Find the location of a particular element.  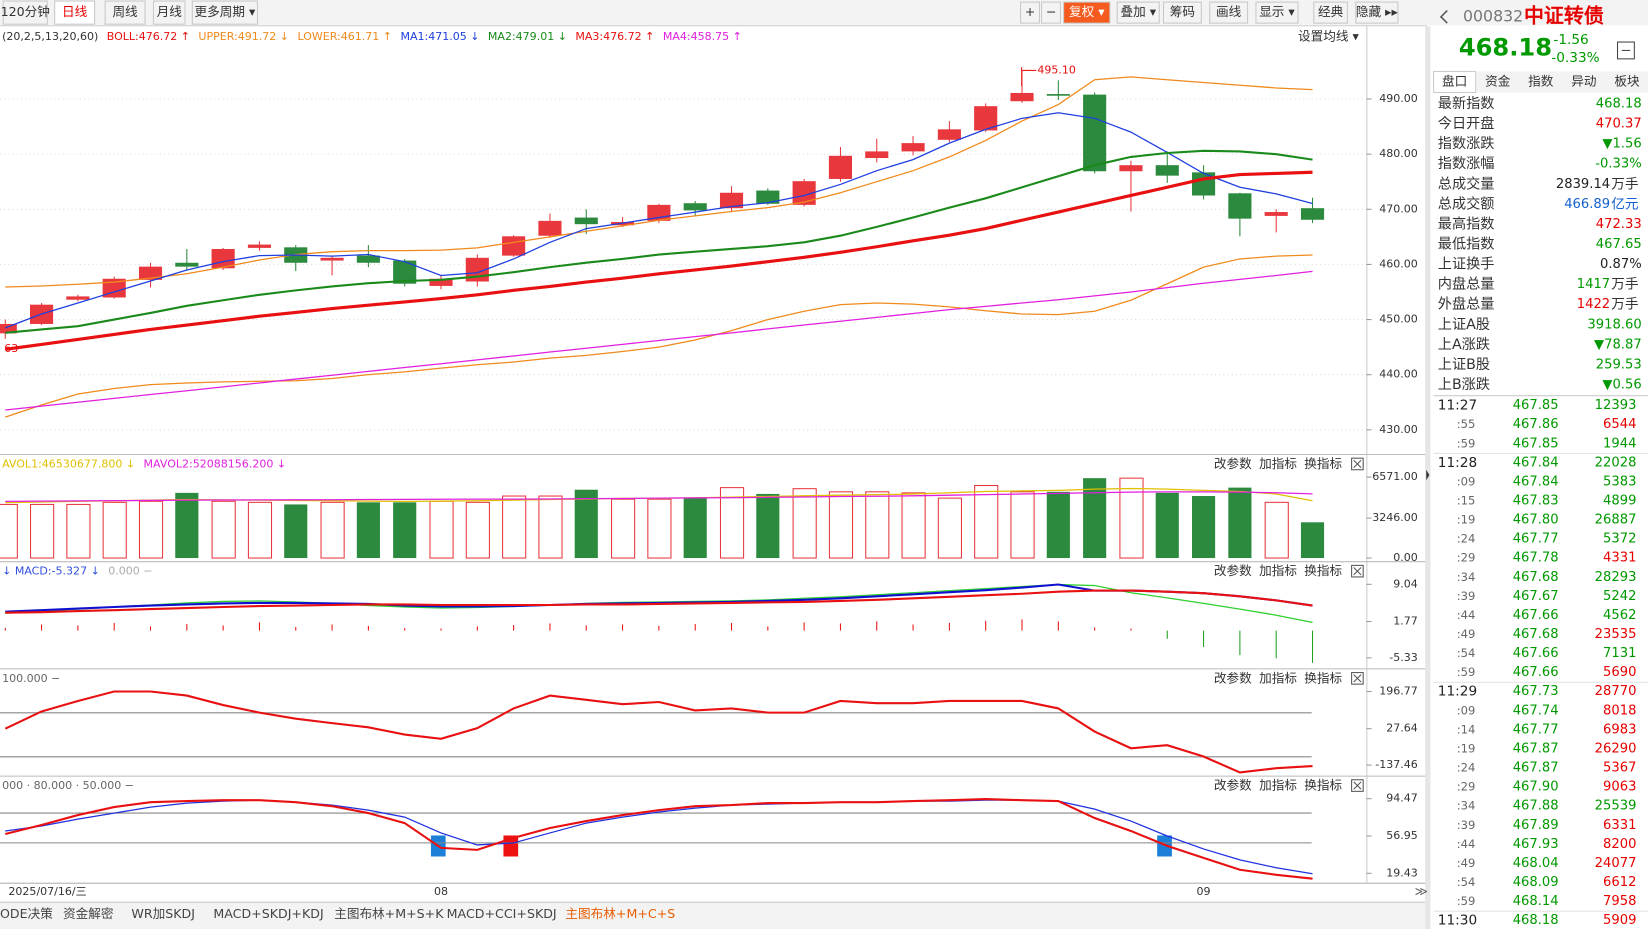

scroll-arrow: ≫ is located at coordinates (1421, 891).